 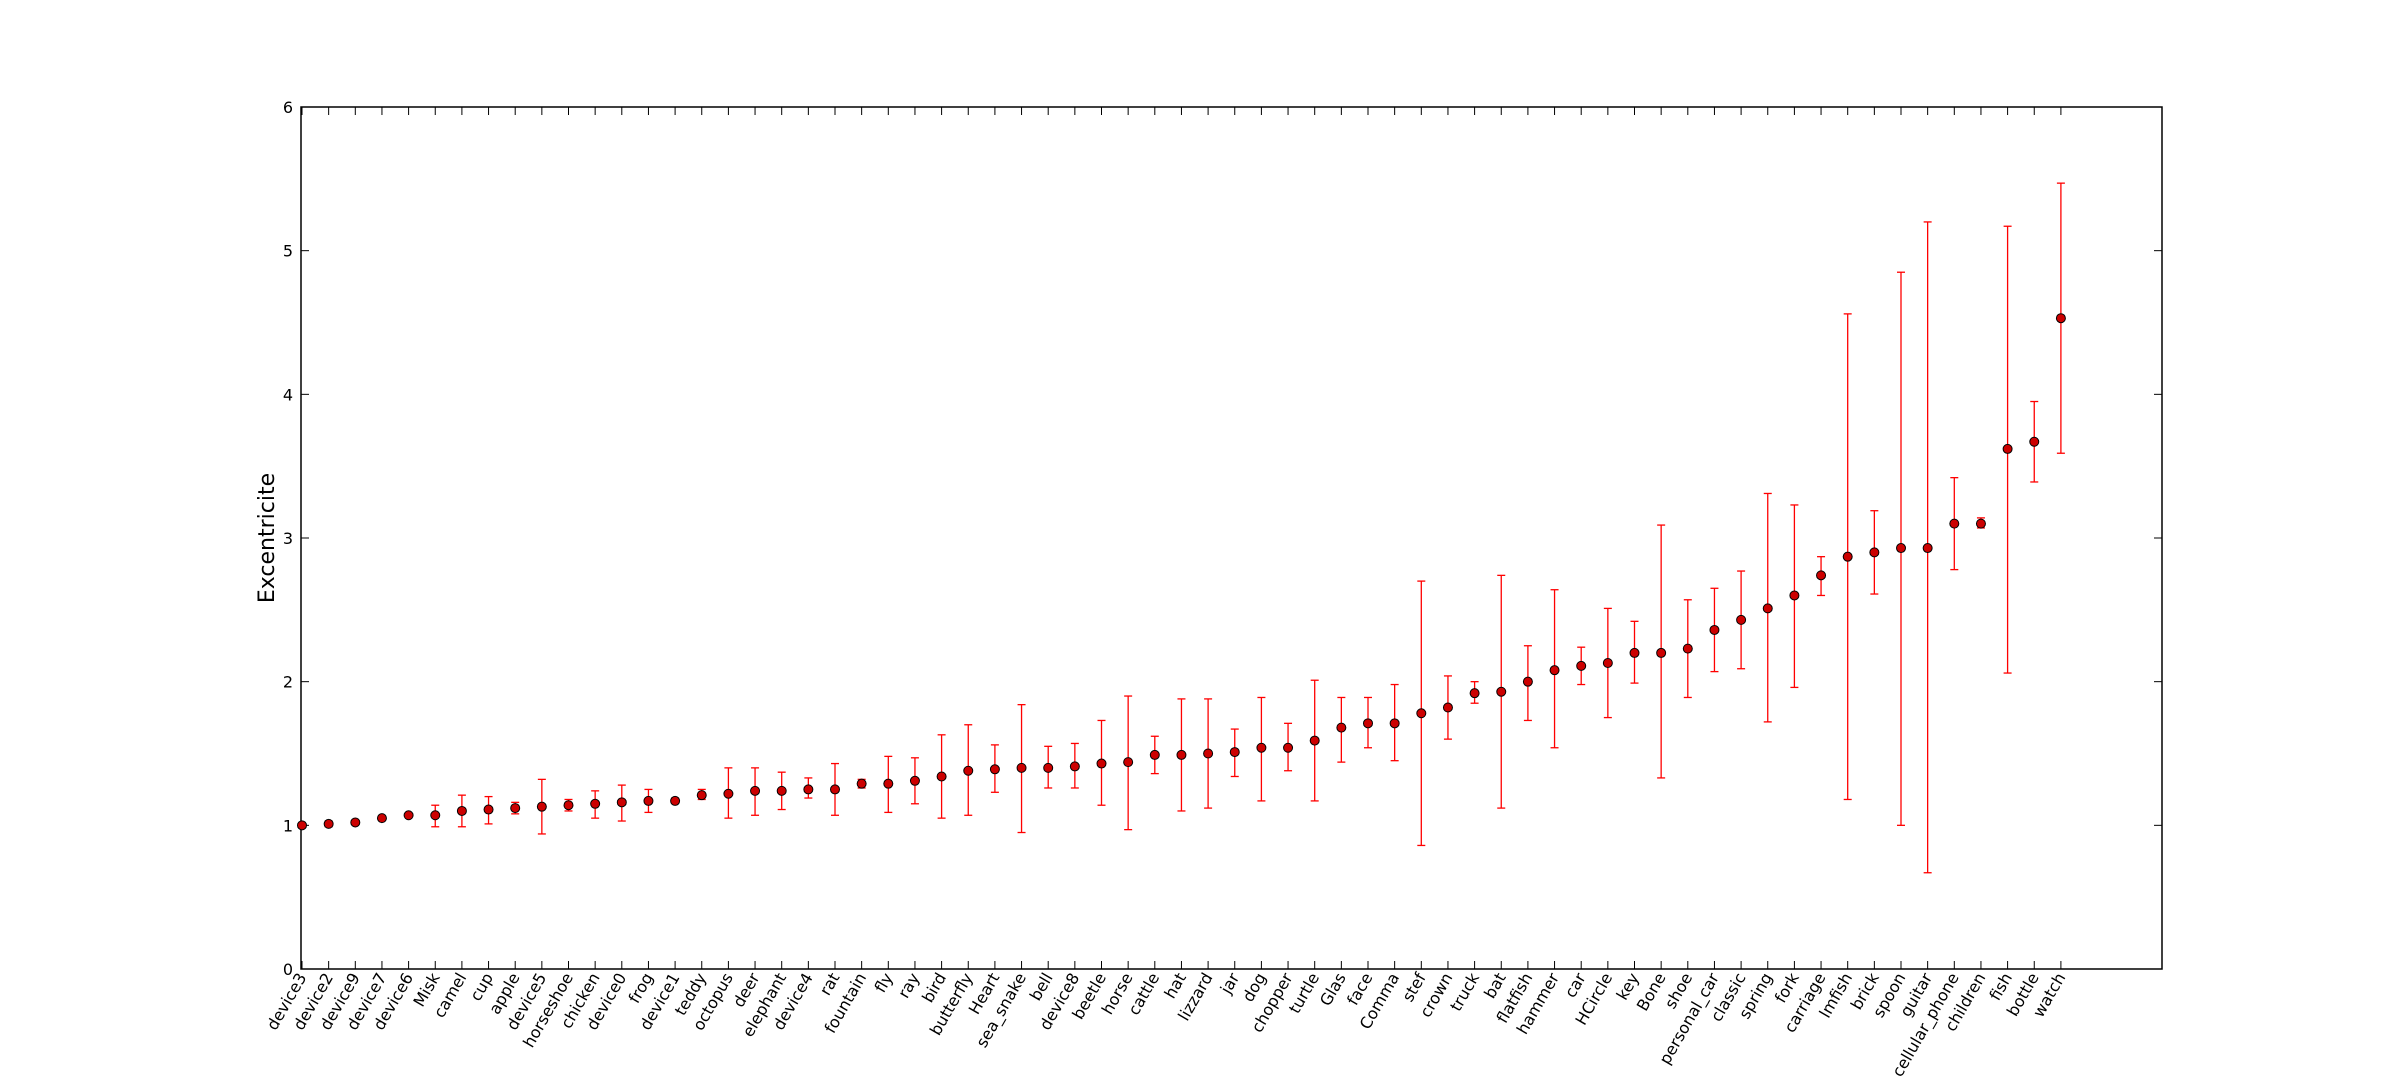 I want to click on x-tick-label: fly, so click(x=884, y=983).